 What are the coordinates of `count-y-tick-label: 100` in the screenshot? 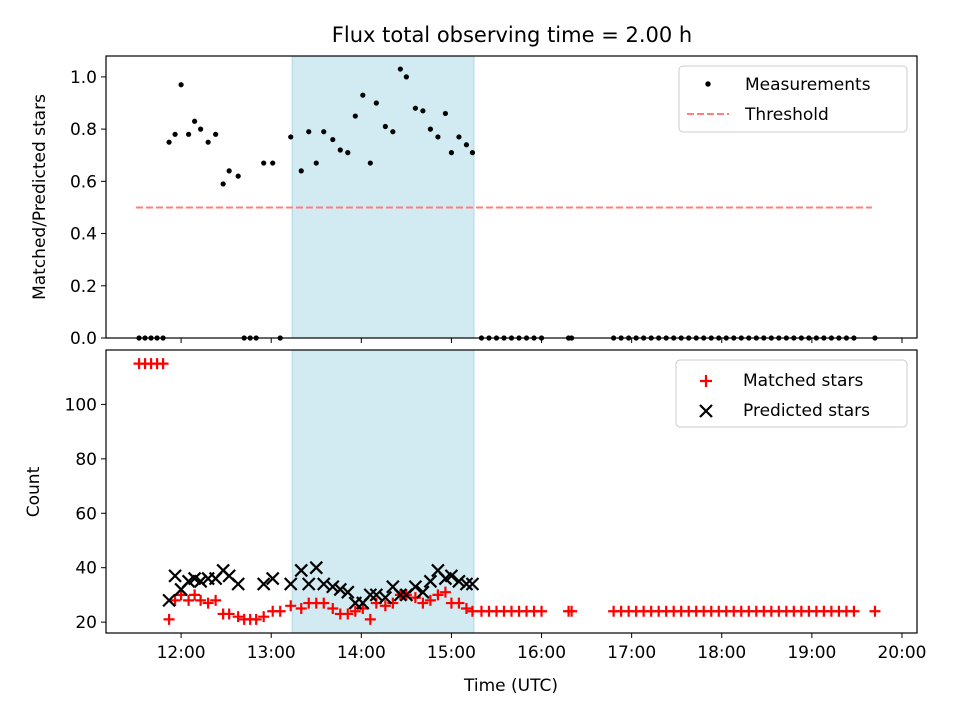 It's located at (81, 405).